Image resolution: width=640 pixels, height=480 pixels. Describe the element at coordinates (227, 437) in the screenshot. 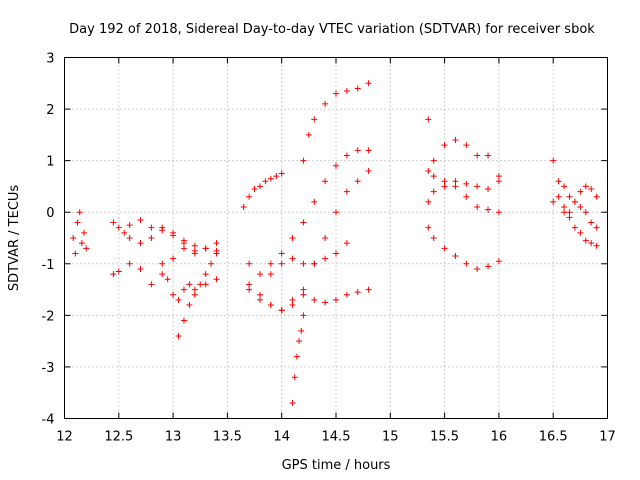

I see `x-tick-label: 13.5` at that location.